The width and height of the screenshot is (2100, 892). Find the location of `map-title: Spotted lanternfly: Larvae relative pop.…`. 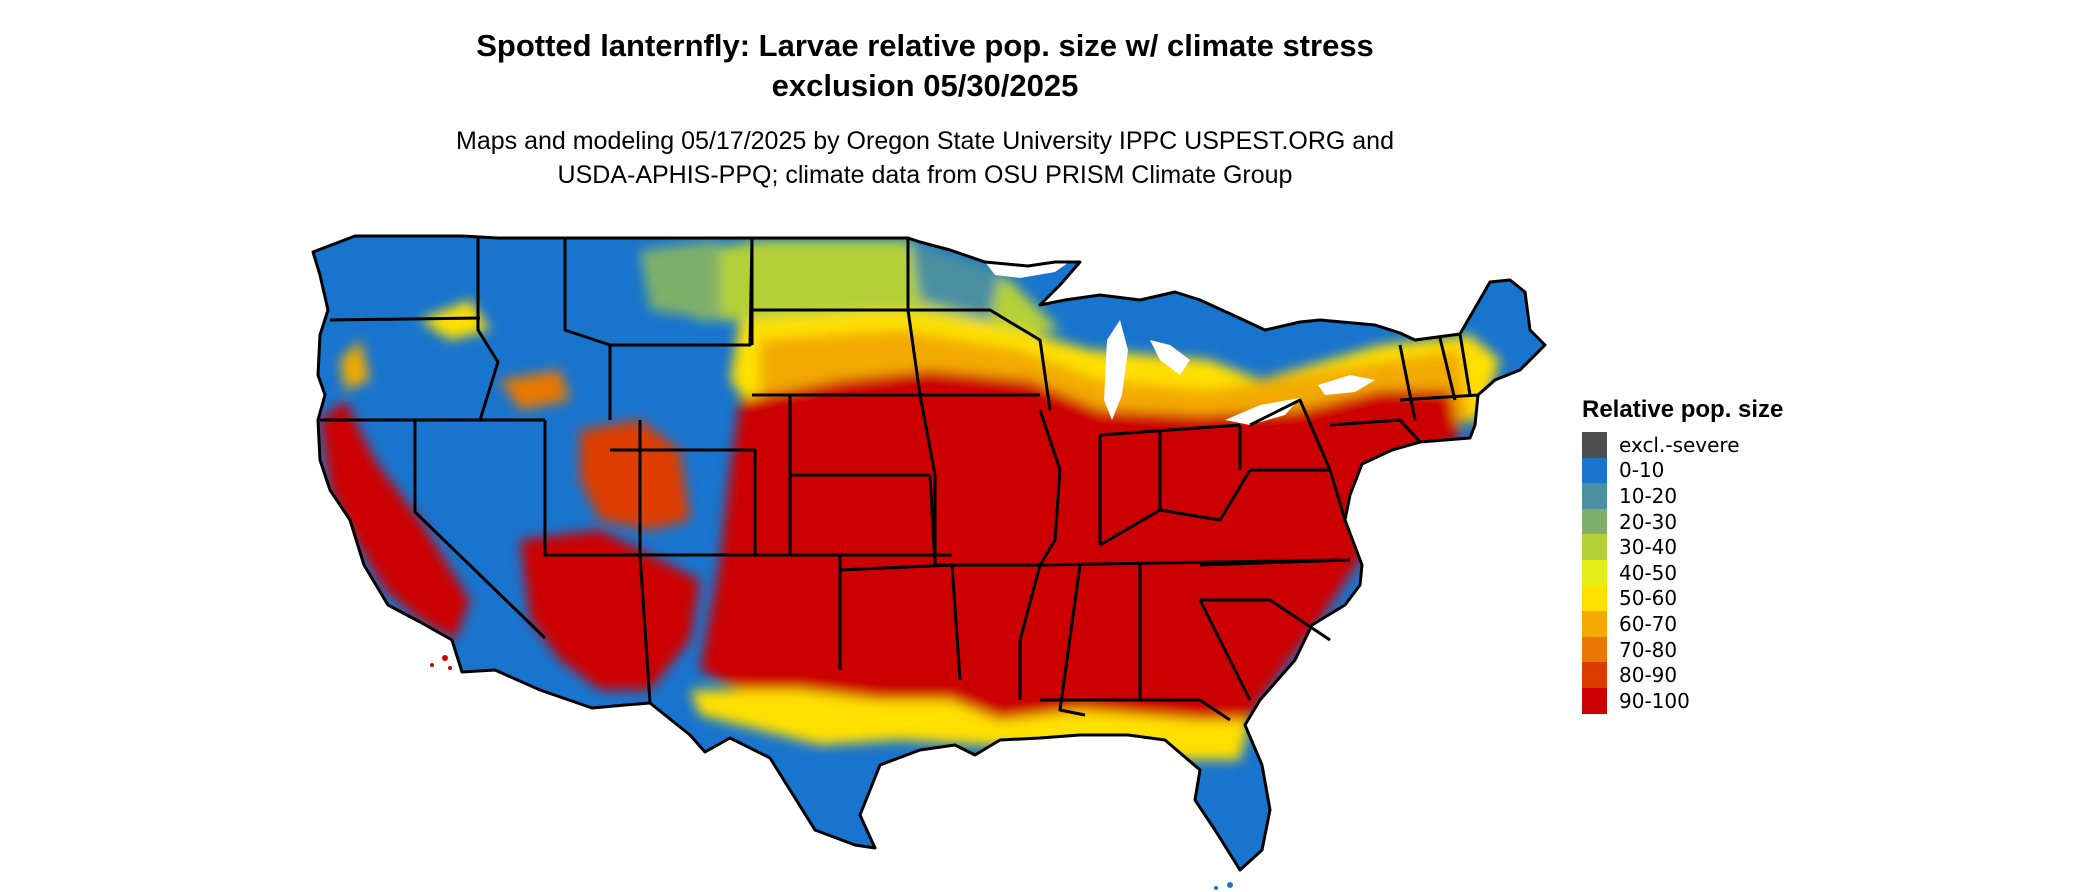

map-title: Spotted lanternfly: Larvae relative pop.… is located at coordinates (925, 66).